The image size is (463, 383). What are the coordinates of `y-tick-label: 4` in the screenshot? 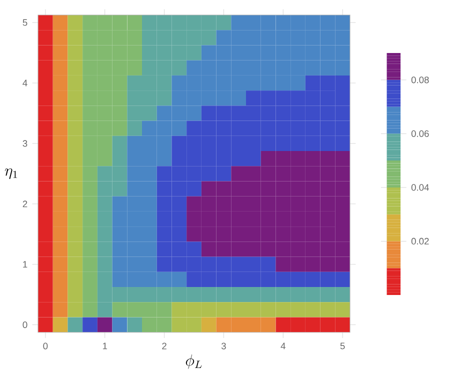 It's located at (25, 83).